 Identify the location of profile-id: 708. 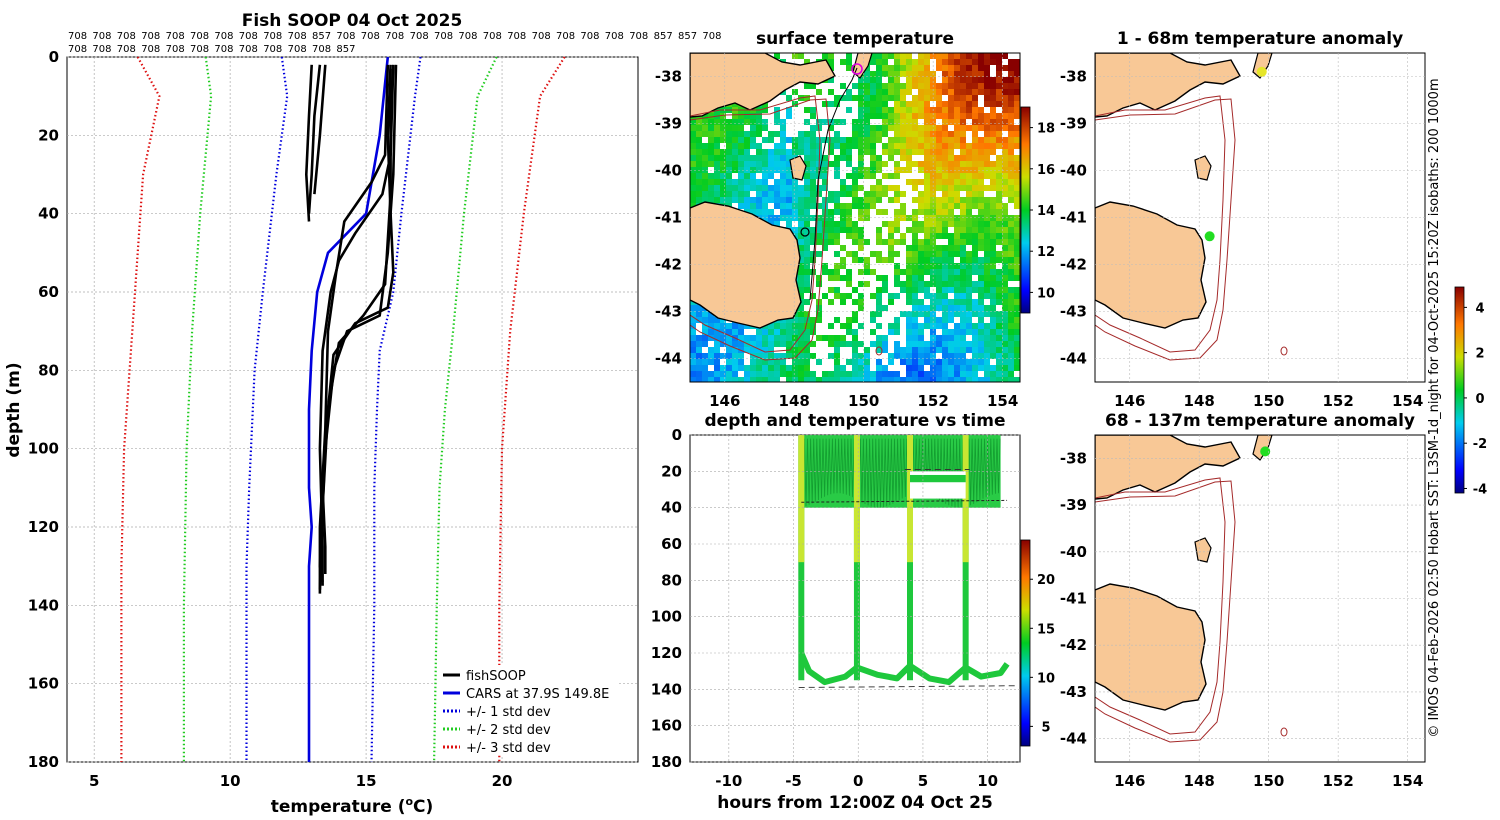
(492, 36).